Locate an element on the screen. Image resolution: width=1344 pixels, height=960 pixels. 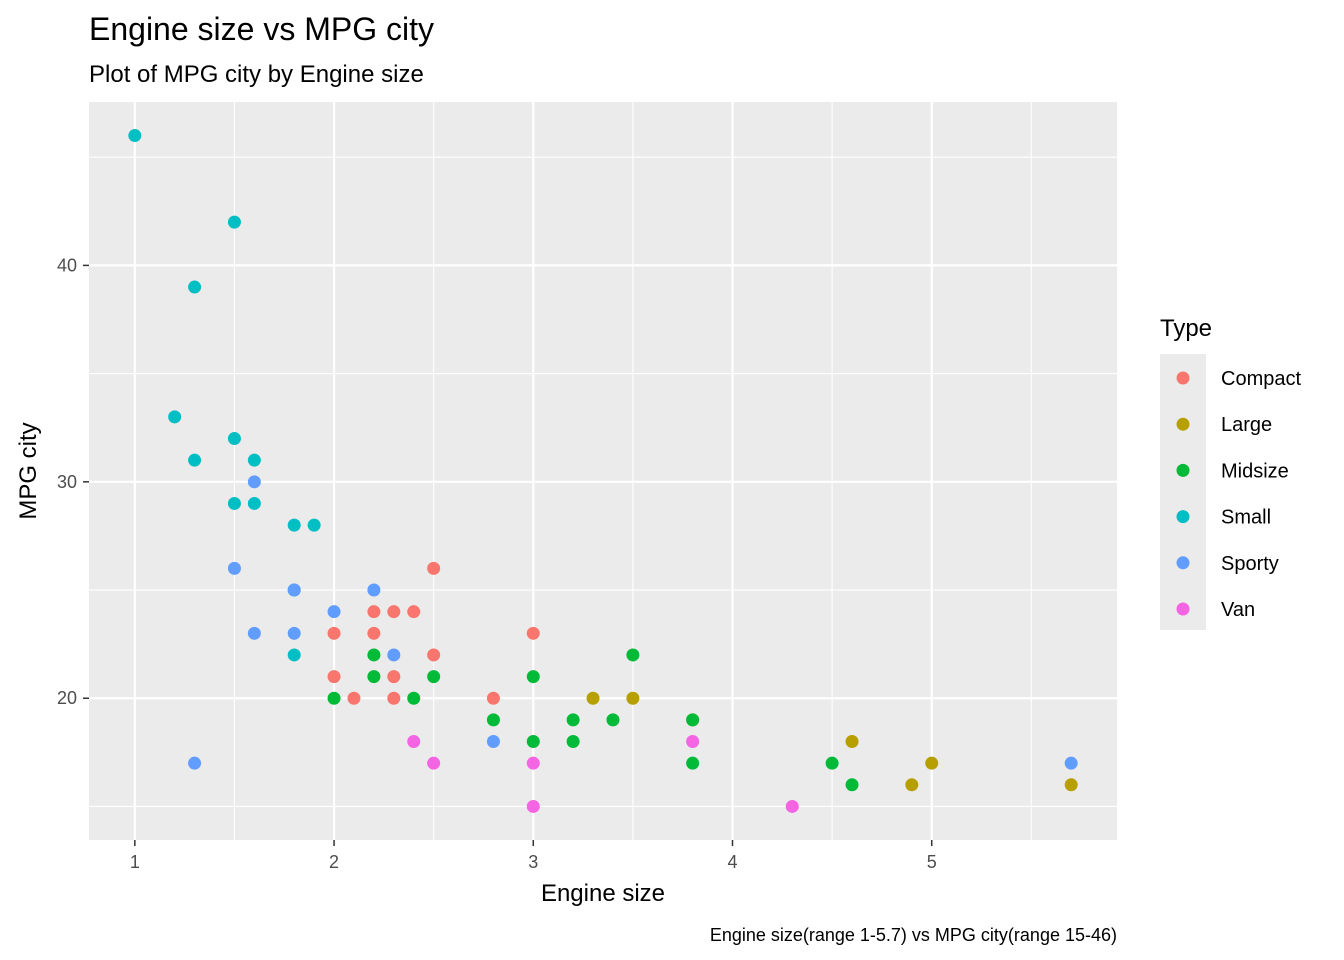
legend-key-van is located at coordinates (1183, 609).